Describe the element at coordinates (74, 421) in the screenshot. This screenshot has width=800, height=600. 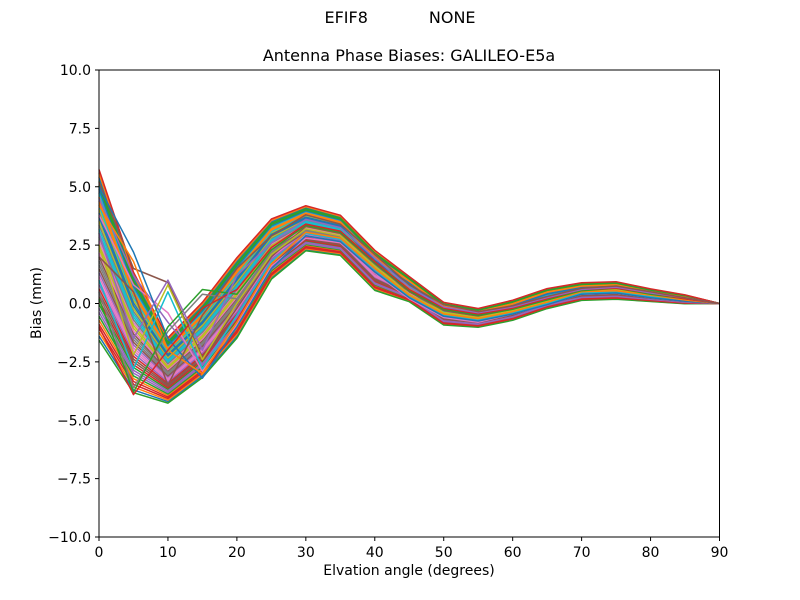
I see `y-tick-label: −5.0` at that location.